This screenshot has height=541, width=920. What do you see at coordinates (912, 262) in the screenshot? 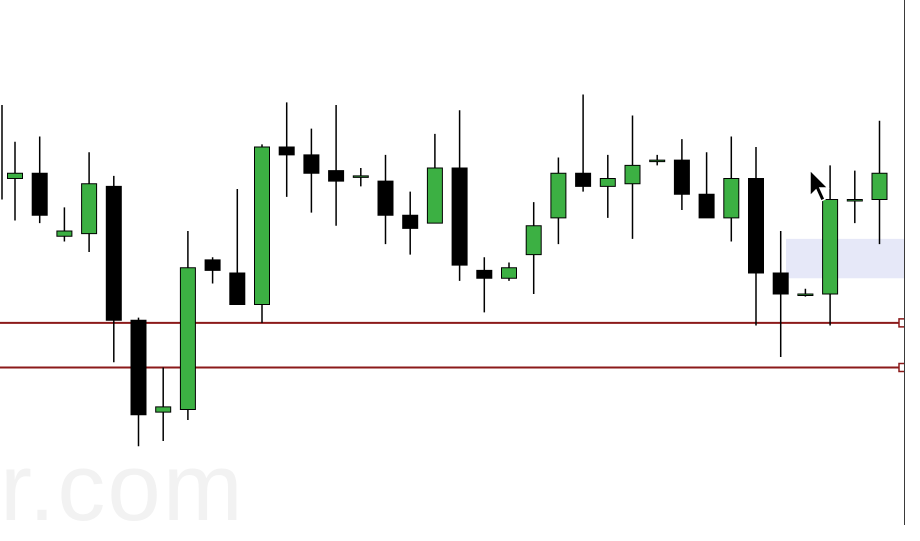
I see `price-axis` at bounding box center [912, 262].